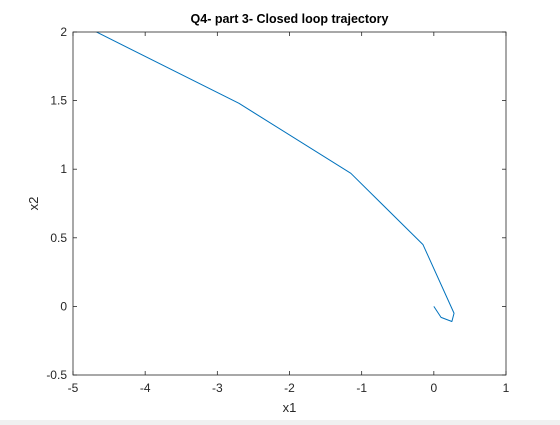 The height and width of the screenshot is (425, 560). I want to click on y-tick-label: -0.5, so click(56, 375).